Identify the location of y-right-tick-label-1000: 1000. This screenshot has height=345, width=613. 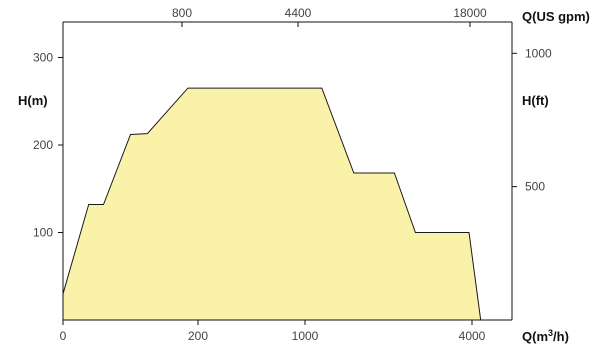
(538, 53).